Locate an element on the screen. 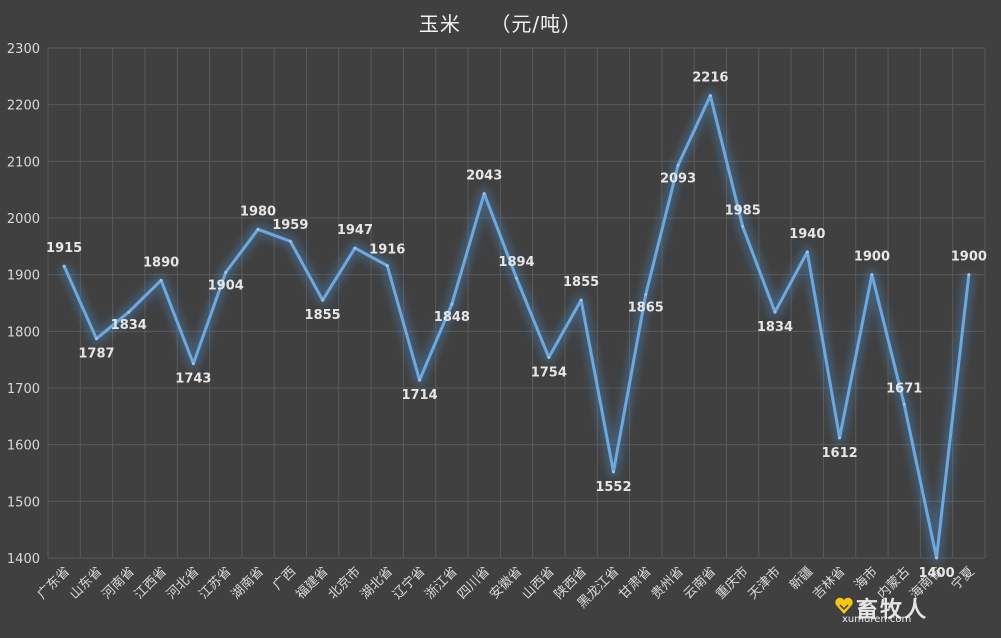 The image size is (1001, 638). x-tick-label: 贵州省 is located at coordinates (668, 583).